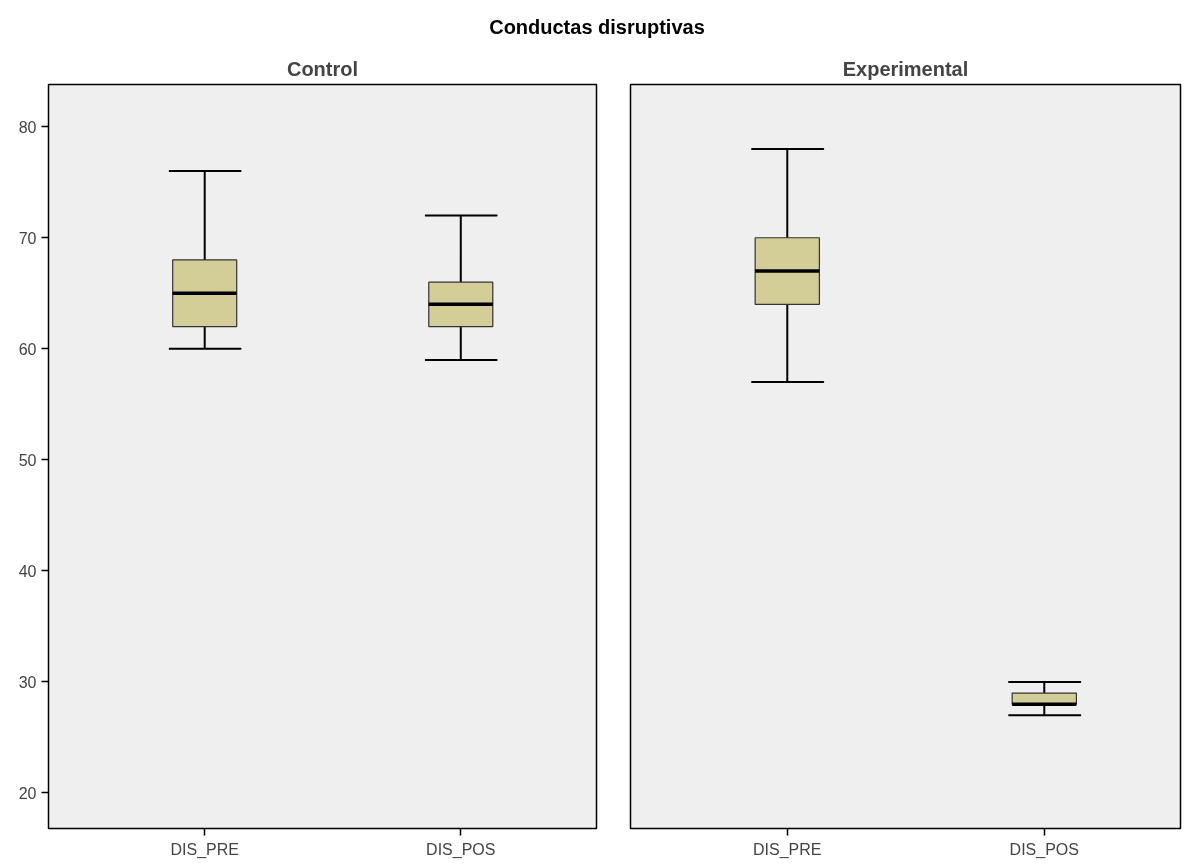 The image size is (1184, 868). Describe the element at coordinates (905, 68) in the screenshot. I see `chart-title: Experimental` at that location.